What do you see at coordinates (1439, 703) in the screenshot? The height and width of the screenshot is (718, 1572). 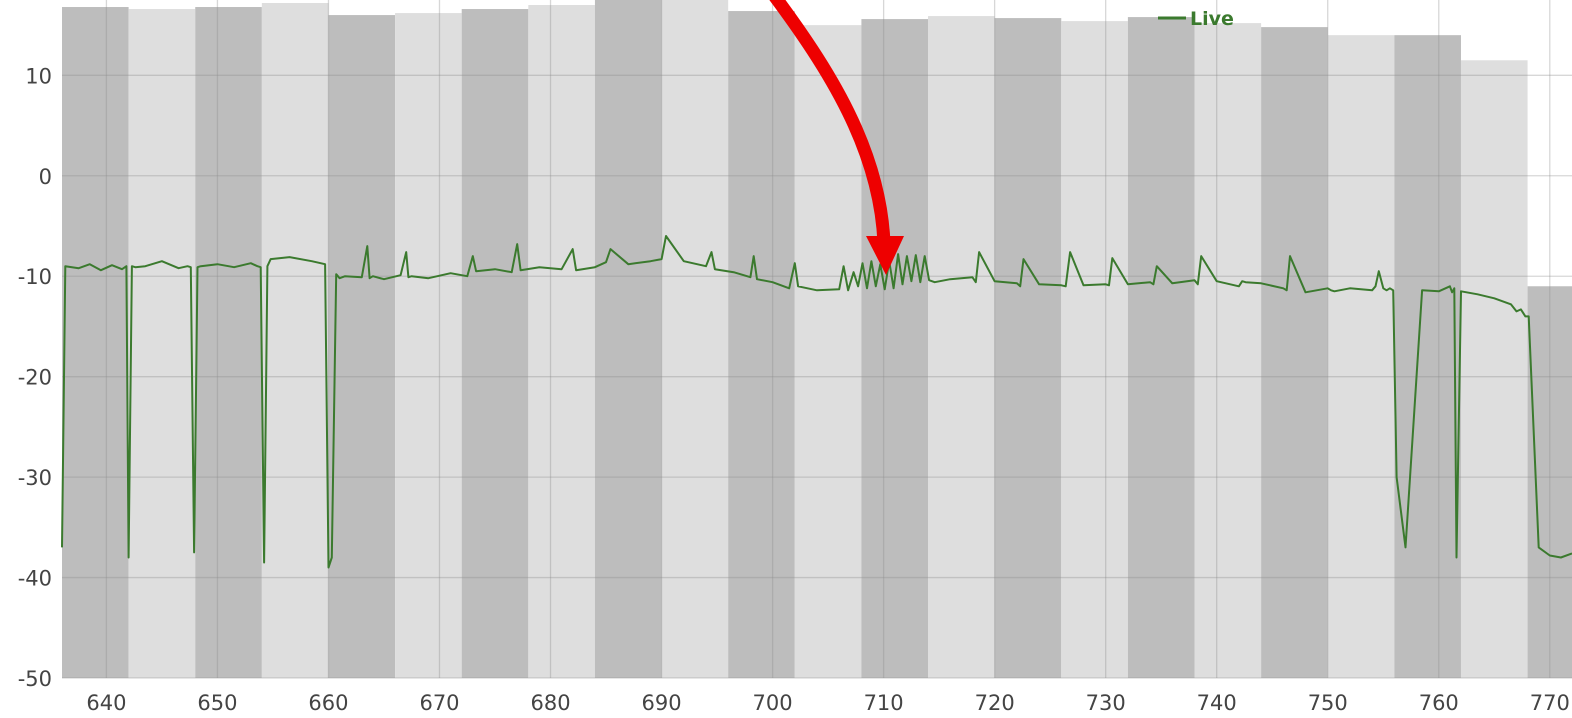 I see `x-tick-label: 760` at bounding box center [1439, 703].